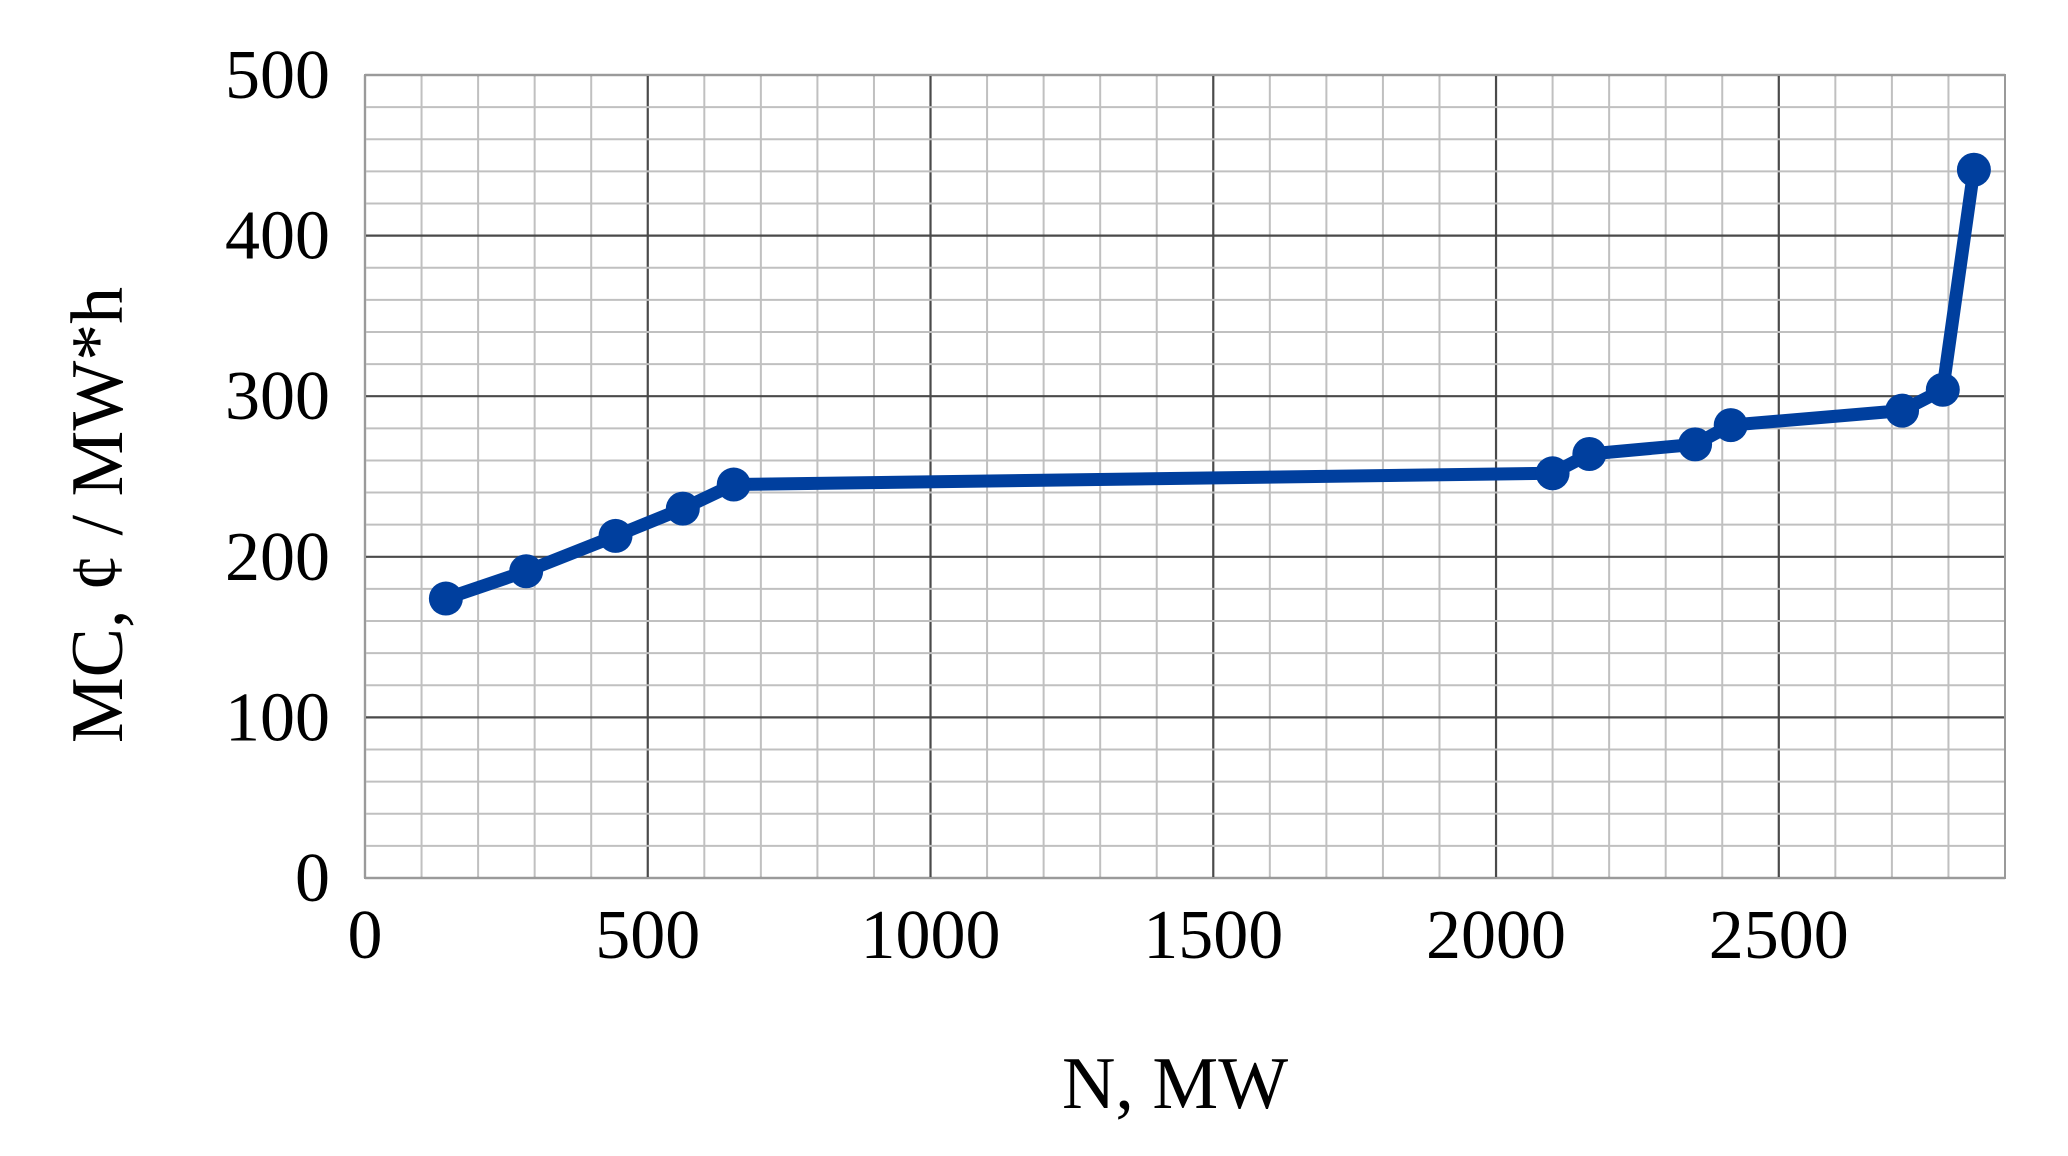 This screenshot has height=1156, width=2068. I want to click on y-tick-label: 500, so click(277, 75).